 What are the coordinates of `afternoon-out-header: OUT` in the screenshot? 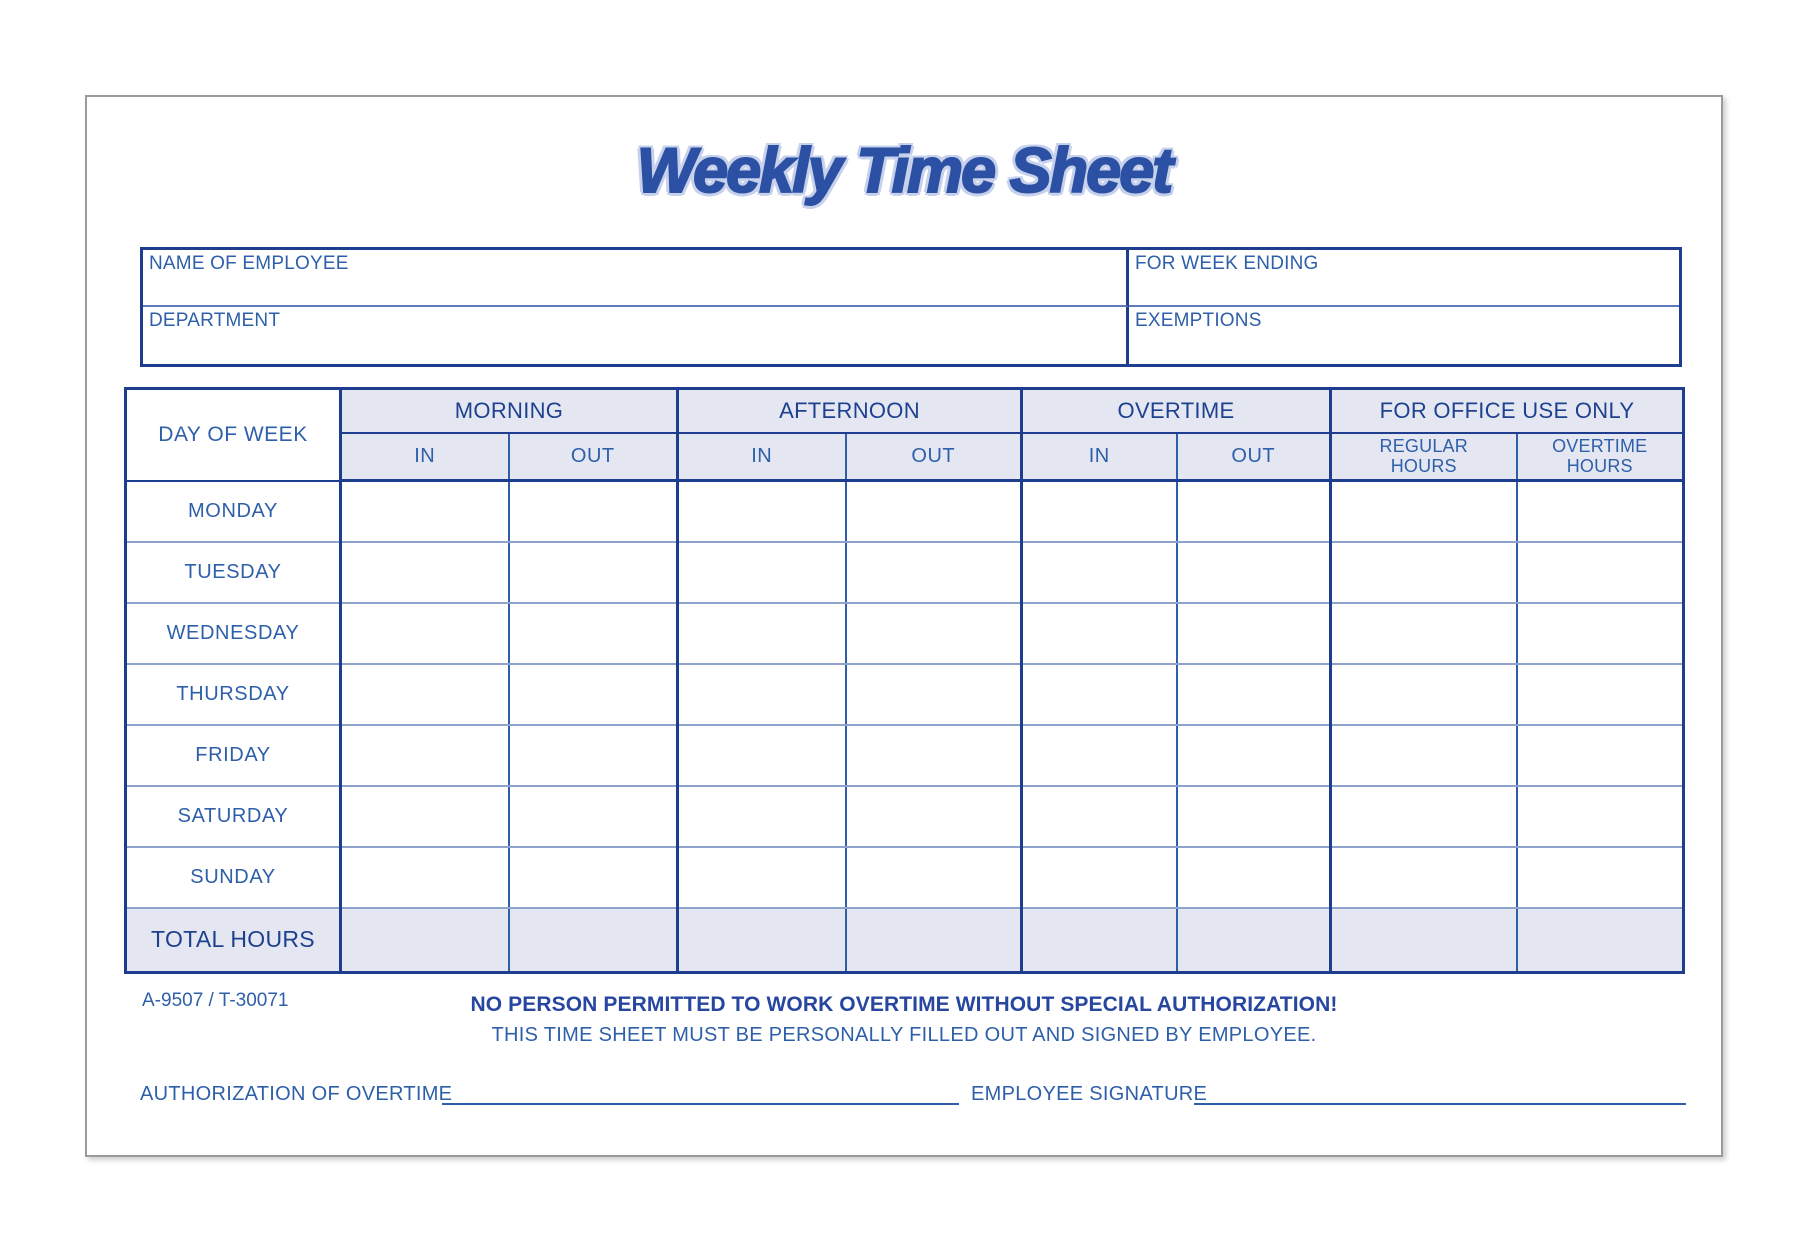 It's located at (933, 457).